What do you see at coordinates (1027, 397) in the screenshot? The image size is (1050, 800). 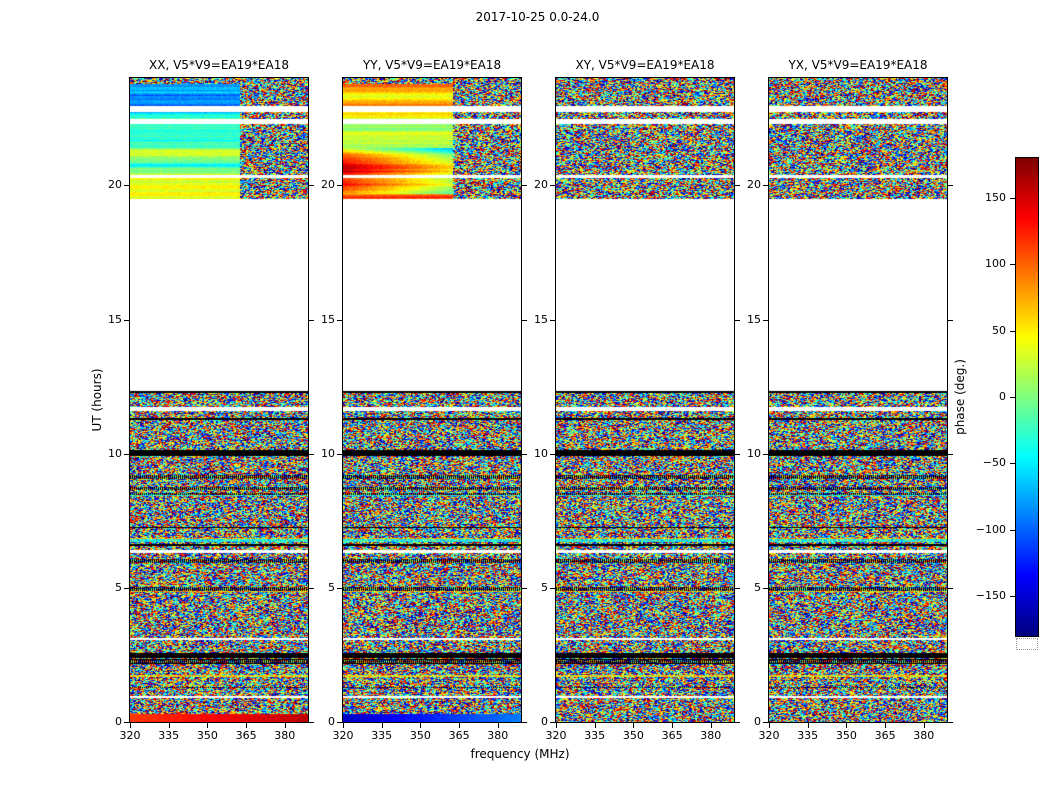 I see `colorbar-gradient` at bounding box center [1027, 397].